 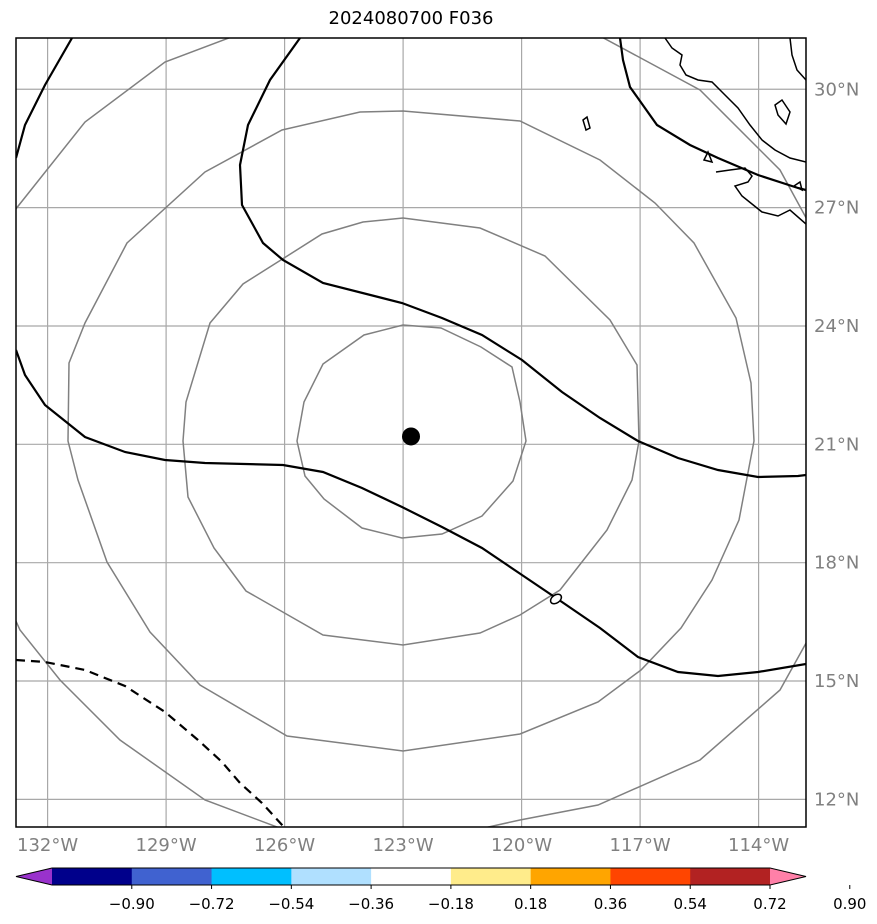 What do you see at coordinates (690, 904) in the screenshot?
I see `colorbar-label: 0.54` at bounding box center [690, 904].